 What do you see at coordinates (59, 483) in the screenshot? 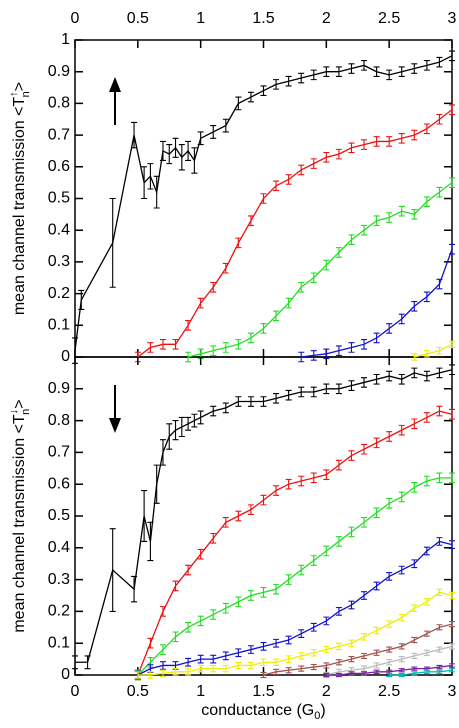
I see `y-tick-label: 0.6` at bounding box center [59, 483].